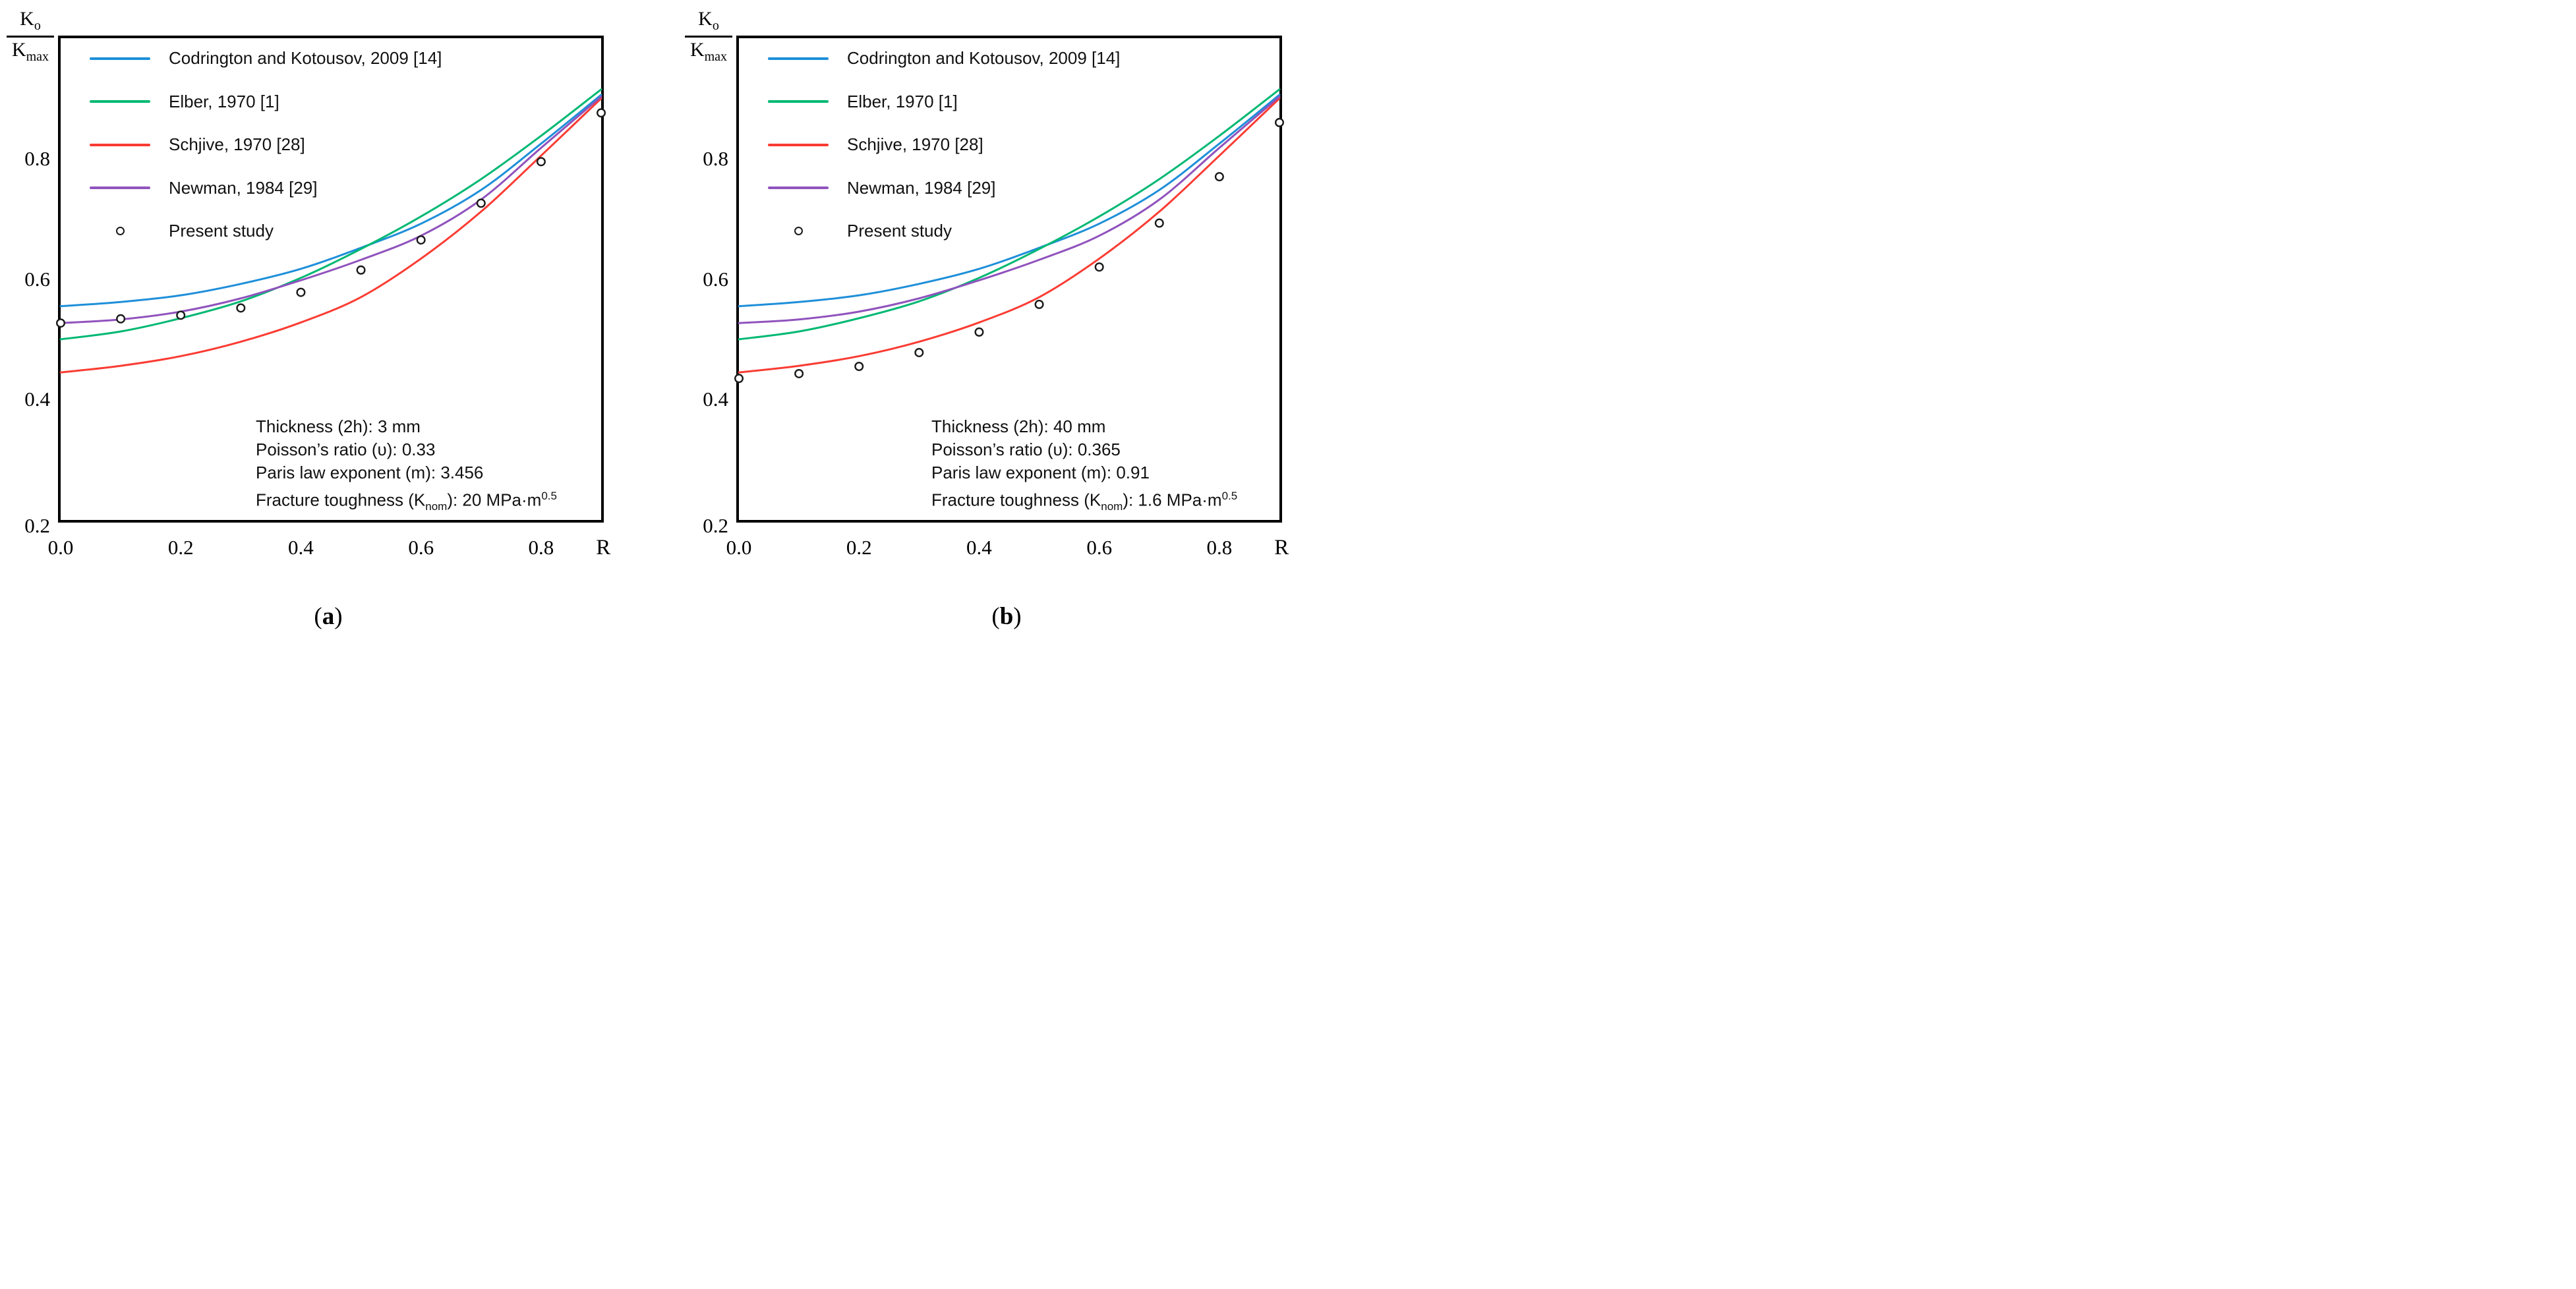 This screenshot has height=1289, width=2576. What do you see at coordinates (1112, 506) in the screenshot?
I see `annotation-subscript: nom` at bounding box center [1112, 506].